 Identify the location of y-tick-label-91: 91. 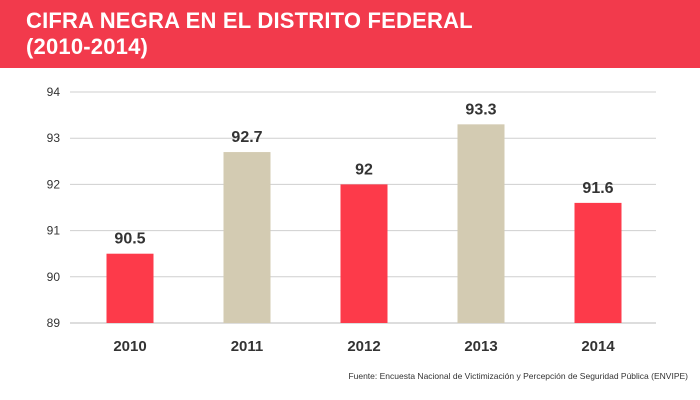
(54, 231).